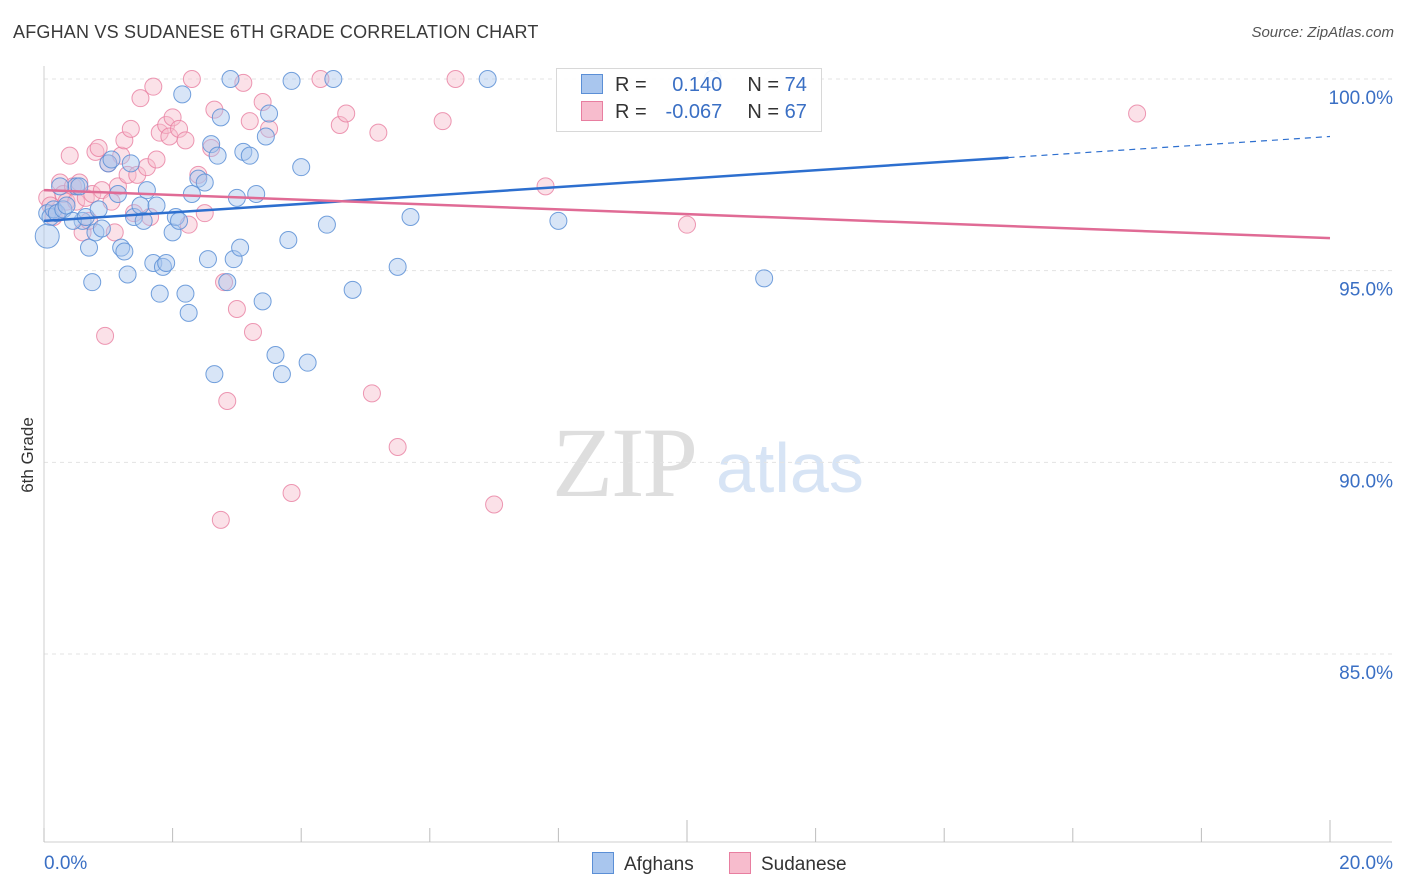  Describe the element at coordinates (1366, 290) in the screenshot. I see `y-tick-label: 95.0%` at that location.